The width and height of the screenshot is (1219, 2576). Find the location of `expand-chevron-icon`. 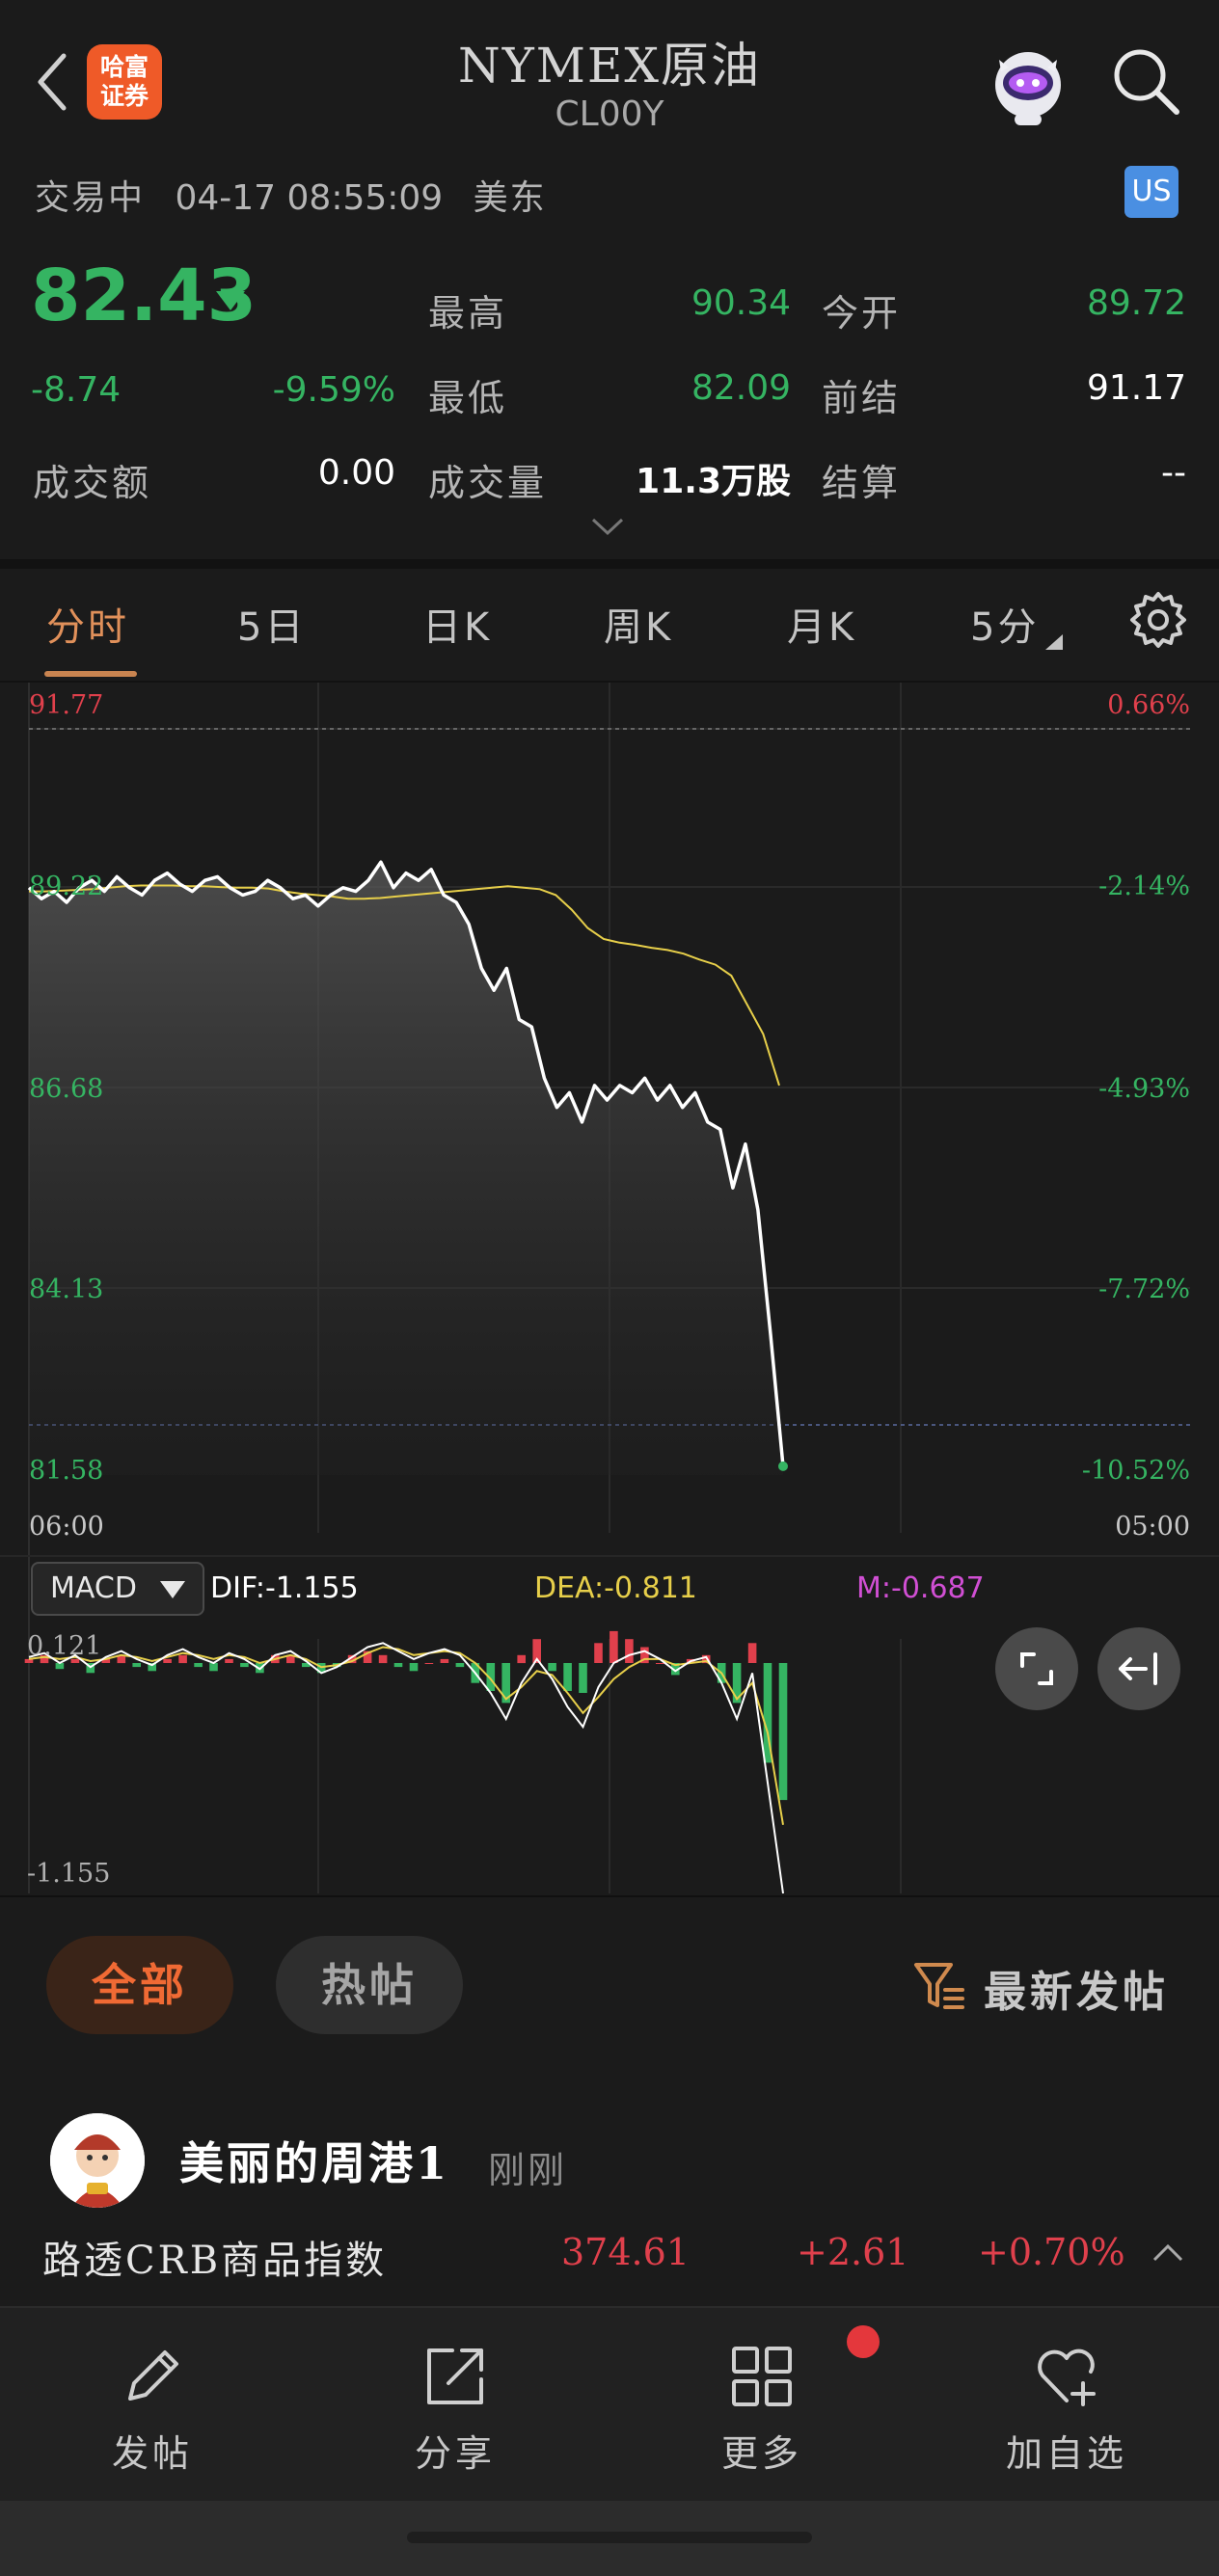

expand-chevron-icon is located at coordinates (607, 526).